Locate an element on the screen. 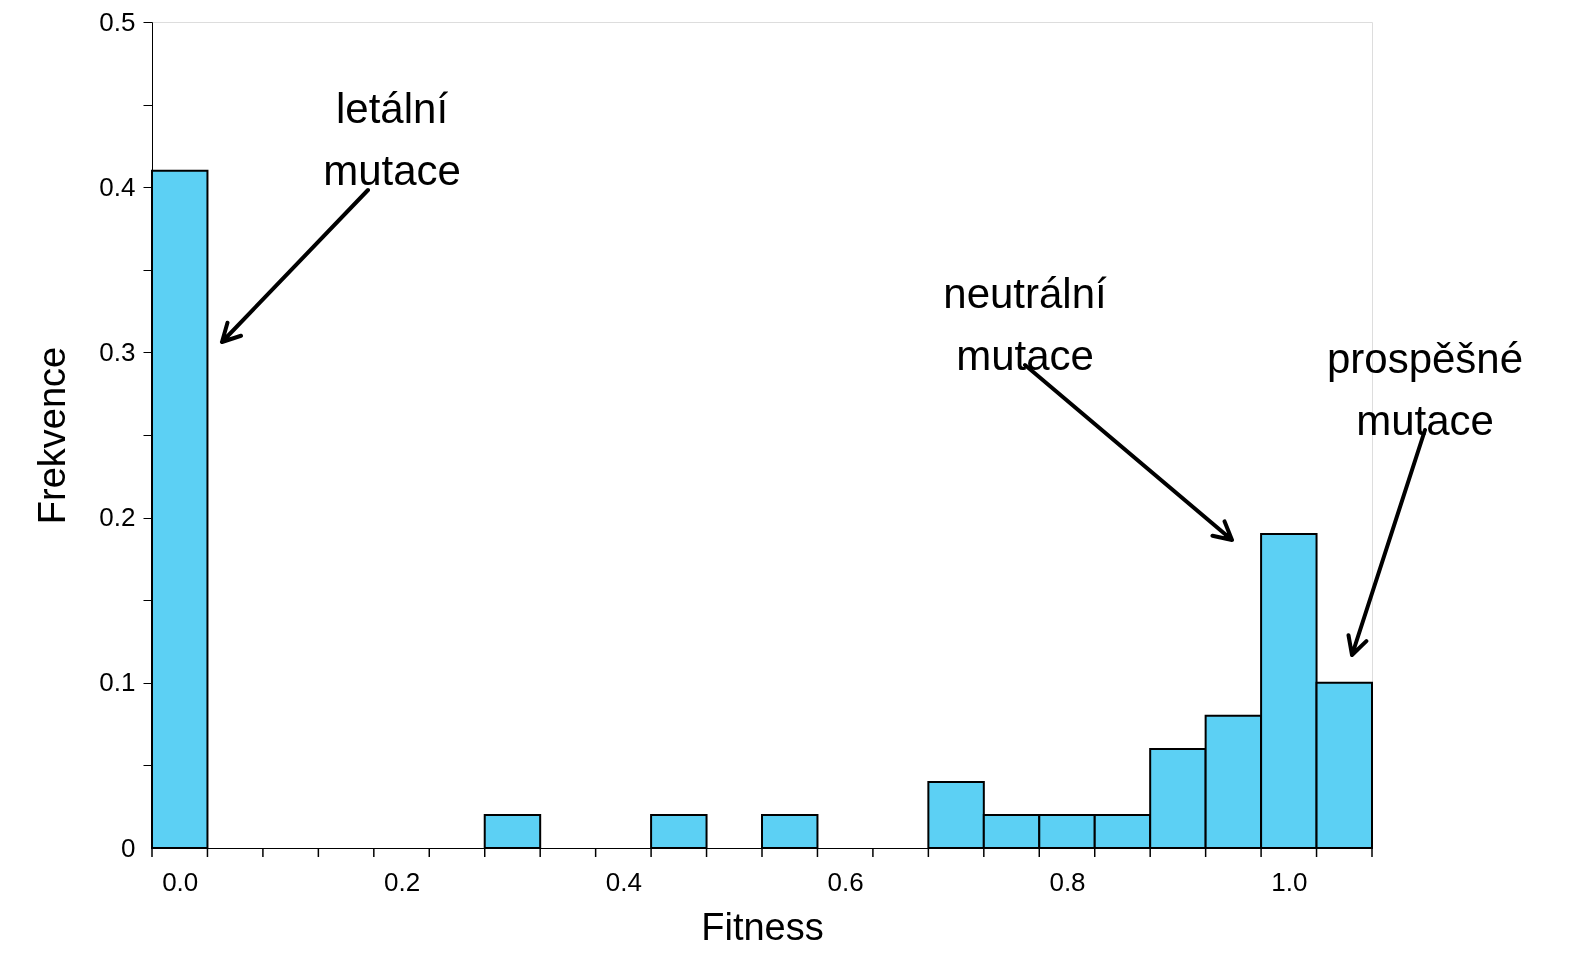 The image size is (1575, 976). y-tick-label: 0.3 is located at coordinates (117, 351).